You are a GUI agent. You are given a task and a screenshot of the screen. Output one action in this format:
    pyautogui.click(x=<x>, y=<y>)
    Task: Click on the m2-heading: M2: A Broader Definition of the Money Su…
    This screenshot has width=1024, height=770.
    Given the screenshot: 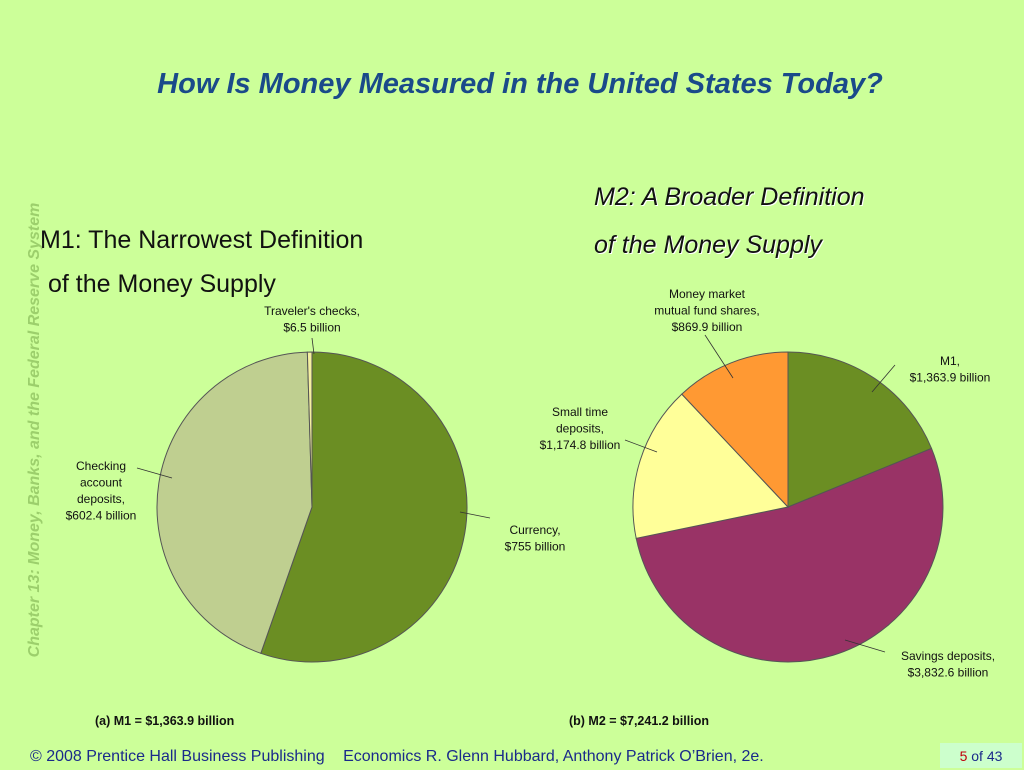 What is the action you would take?
    pyautogui.click(x=729, y=221)
    